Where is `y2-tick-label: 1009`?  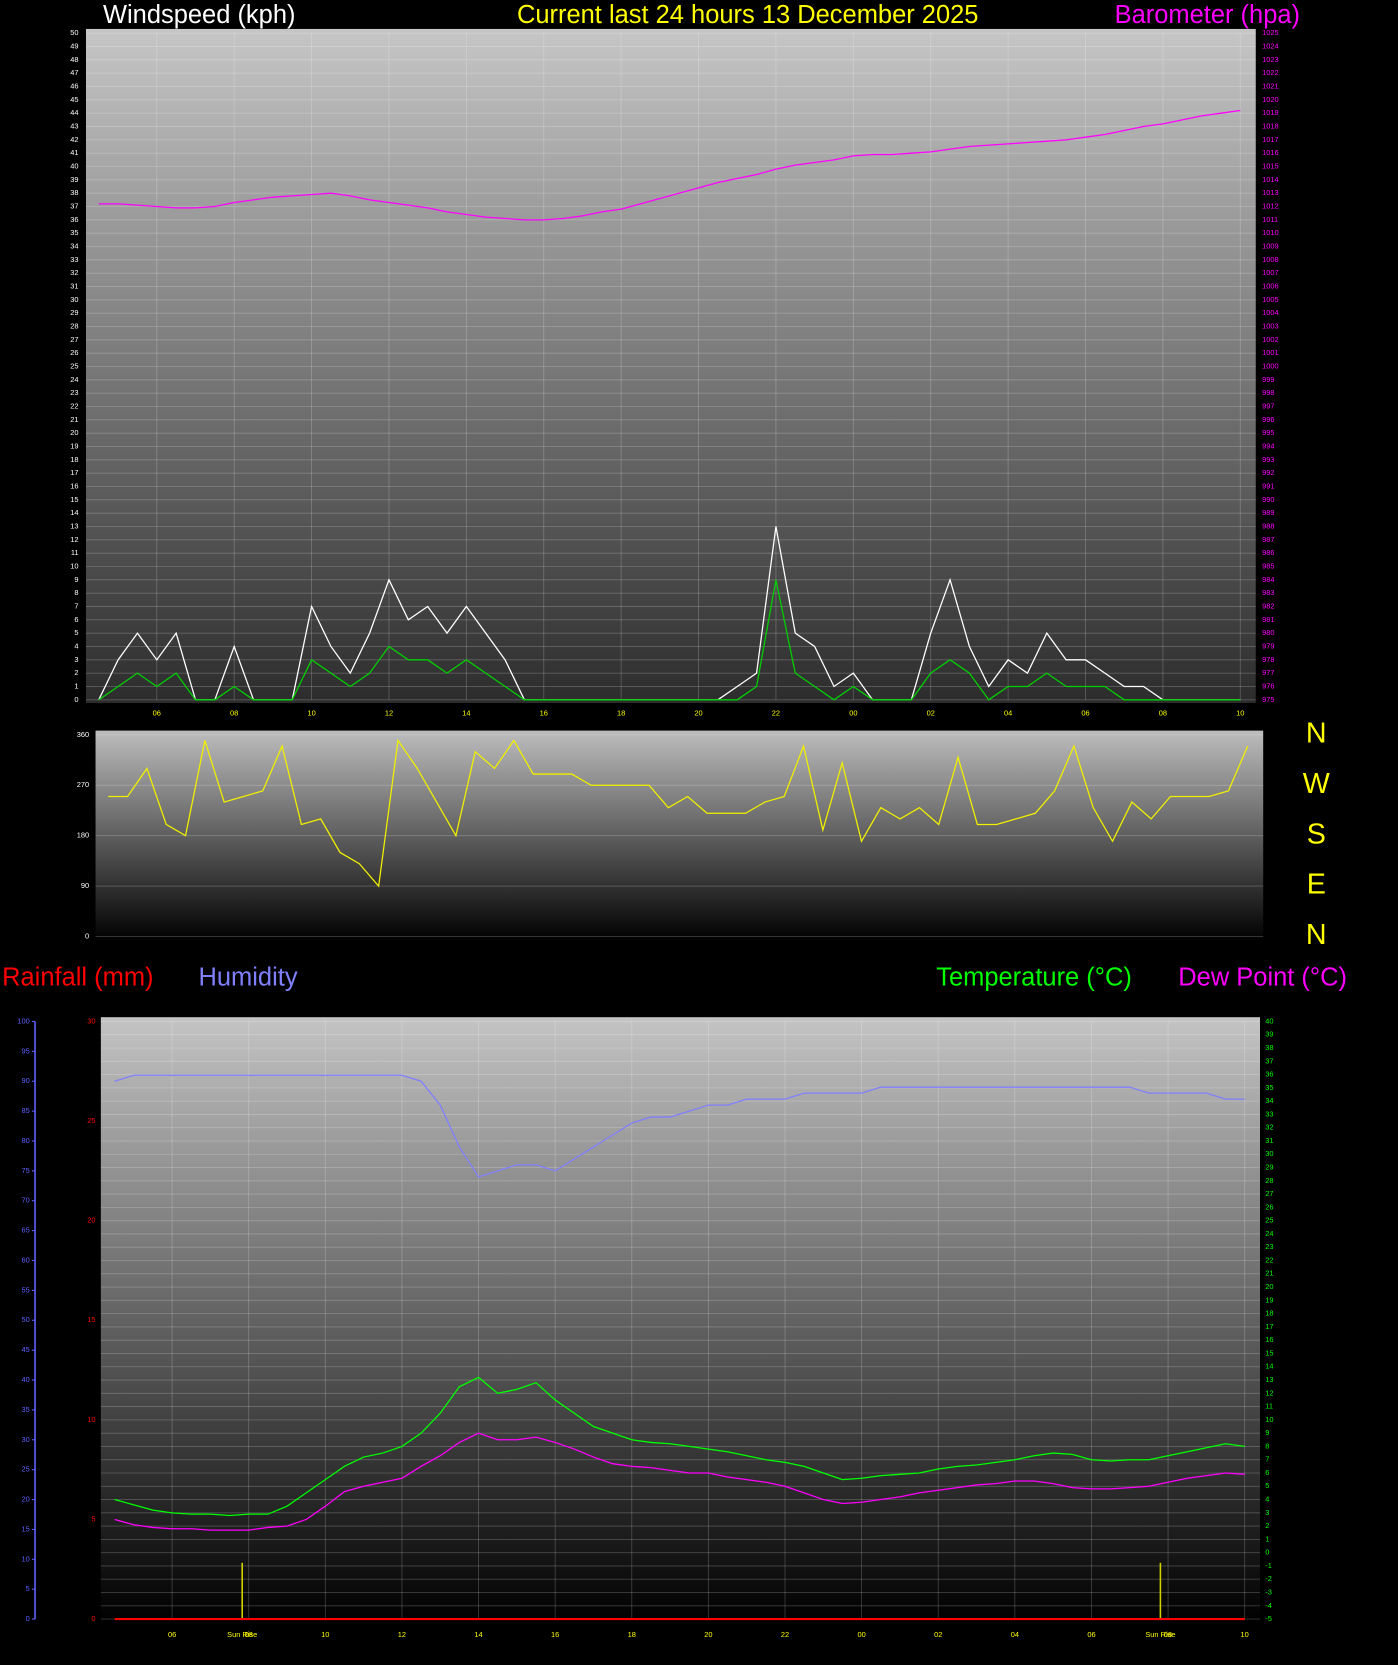 y2-tick-label: 1009 is located at coordinates (1270, 245).